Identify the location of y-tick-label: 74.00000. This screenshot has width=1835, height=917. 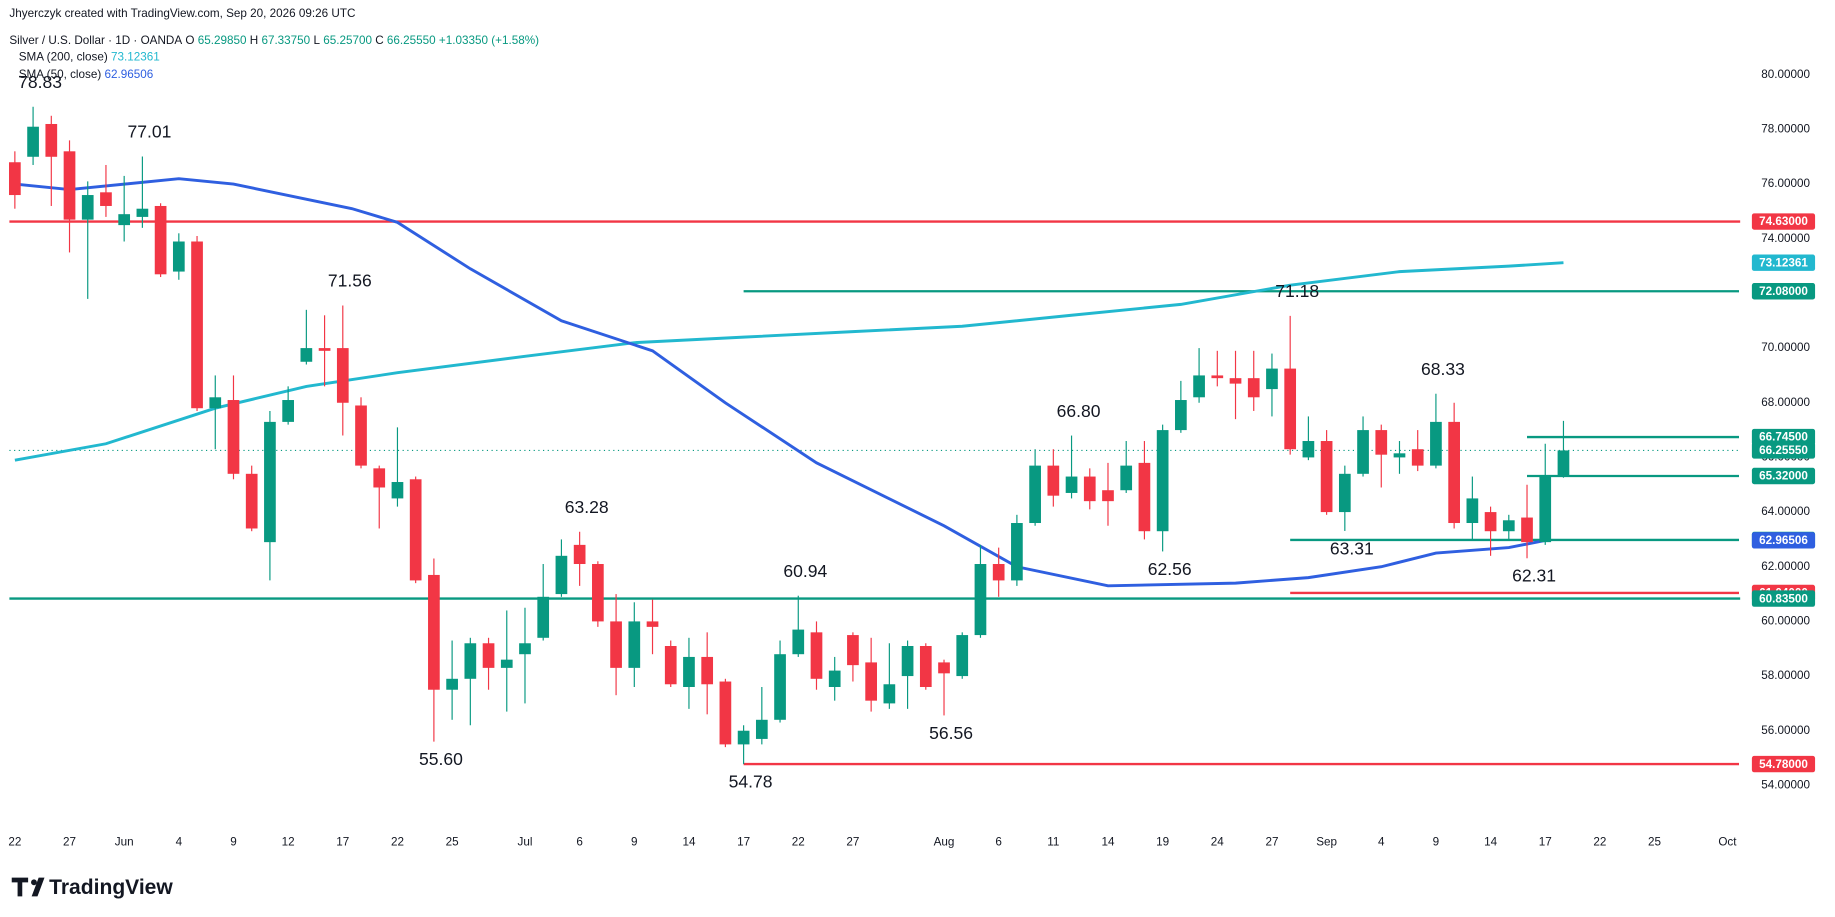
(1785, 238).